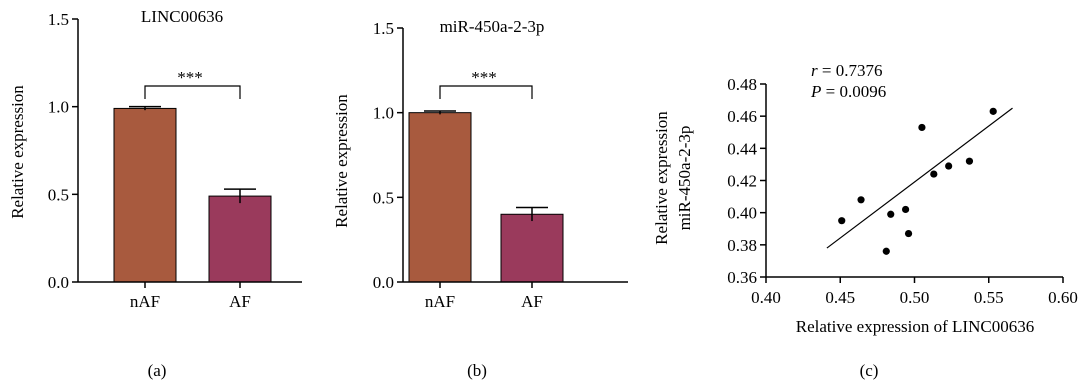 The height and width of the screenshot is (383, 1084). I want to click on c-x-tick-label: 0.40, so click(766, 297).